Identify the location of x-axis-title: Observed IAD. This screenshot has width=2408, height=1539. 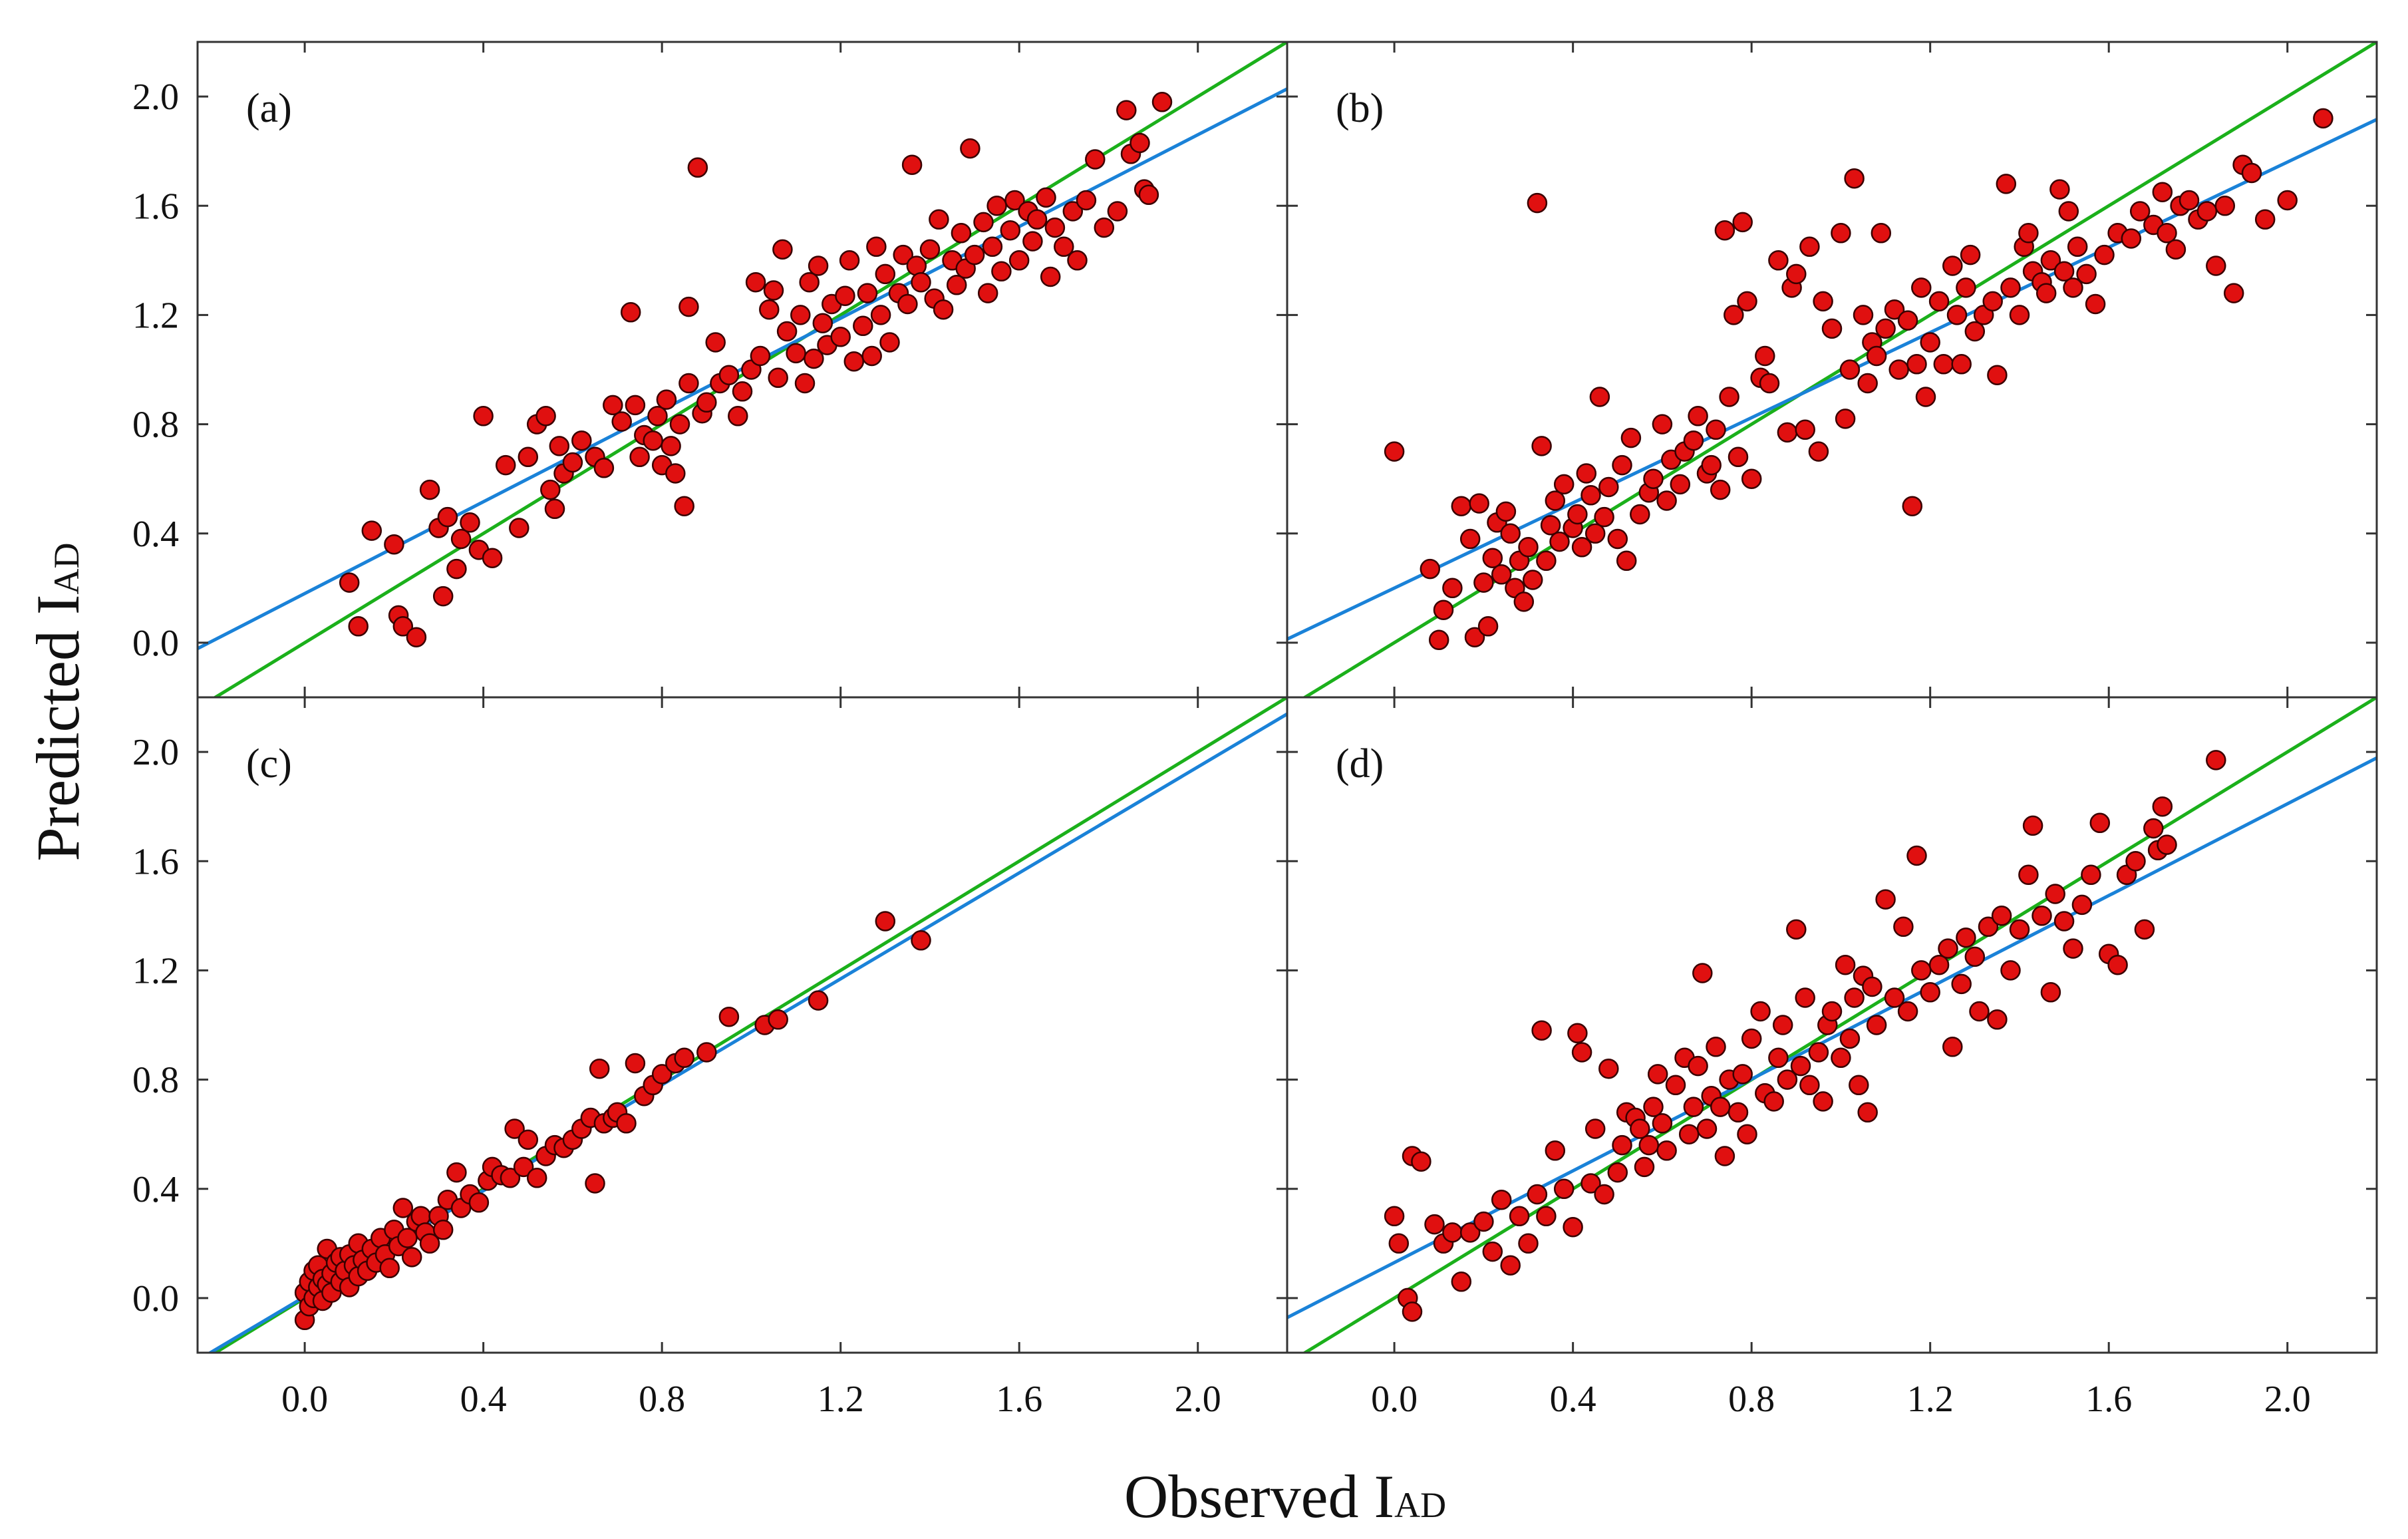
(1285, 1496).